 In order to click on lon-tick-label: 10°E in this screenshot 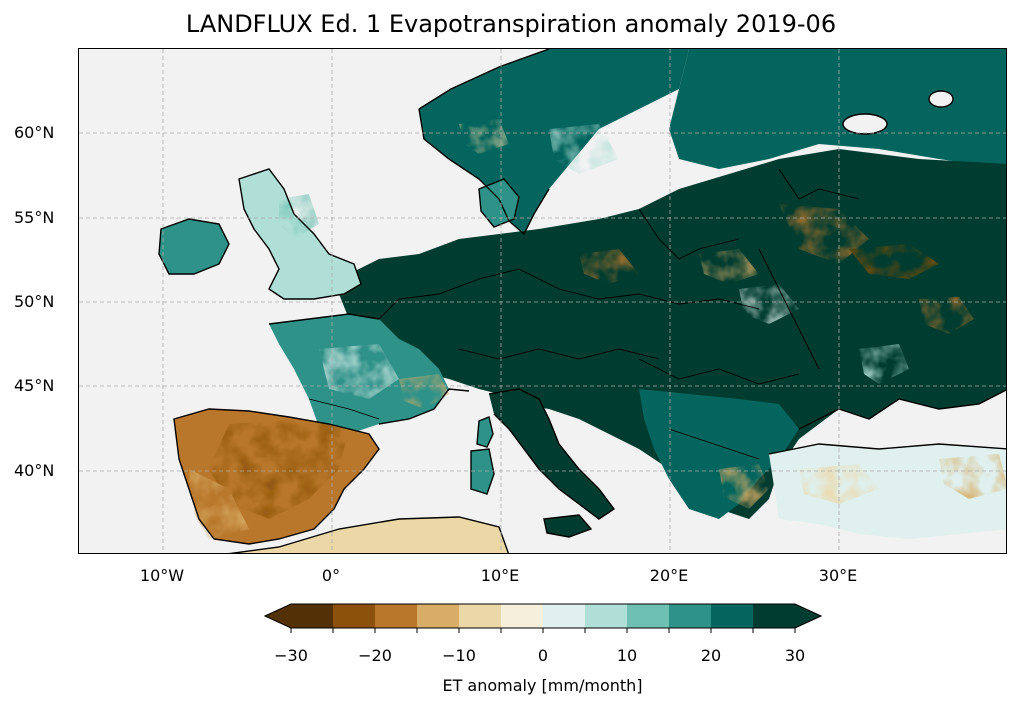, I will do `click(500, 575)`.